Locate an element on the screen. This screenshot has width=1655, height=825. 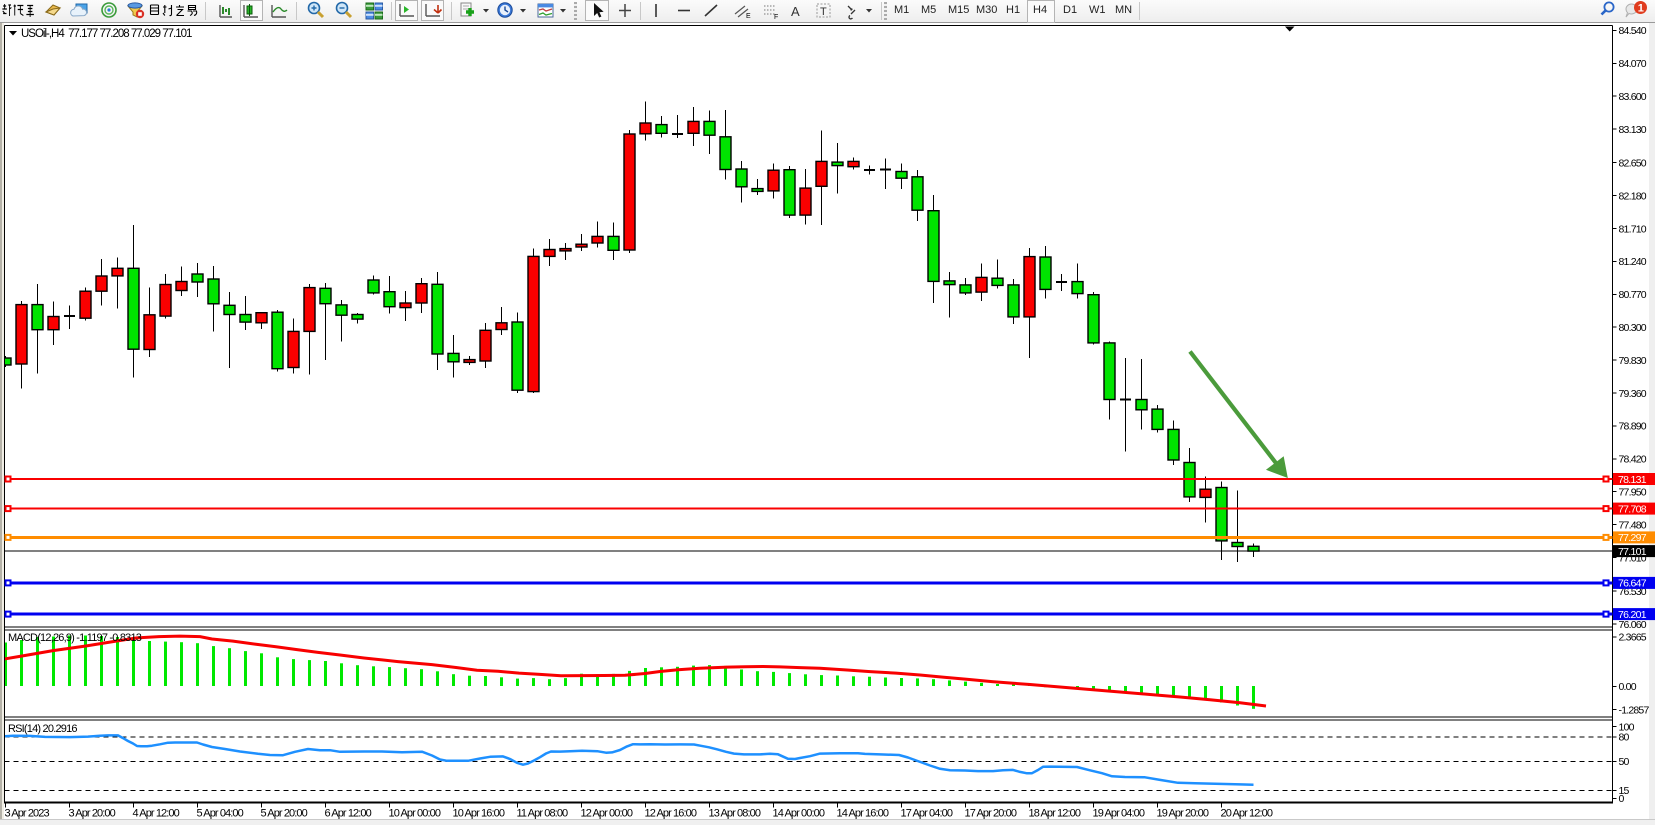
svg-text: 83.600 is located at coordinates (1633, 97).